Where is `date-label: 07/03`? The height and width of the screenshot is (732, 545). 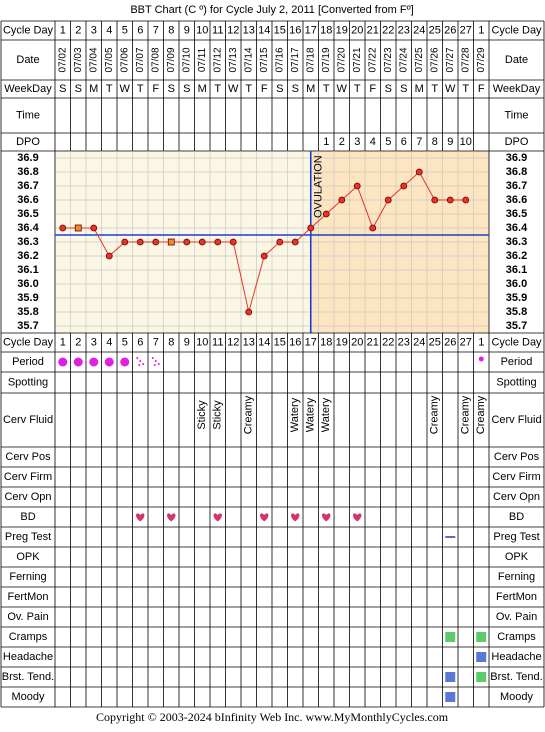
date-label: 07/03 is located at coordinates (78, 59).